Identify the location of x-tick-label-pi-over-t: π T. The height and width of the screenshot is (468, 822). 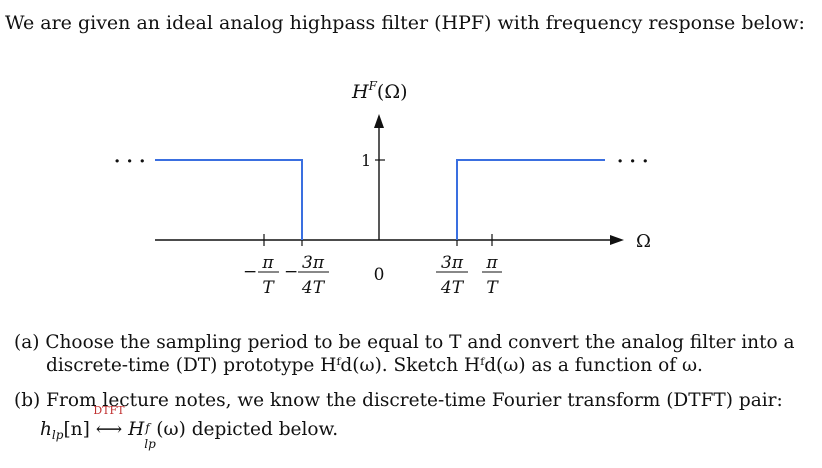
(492, 275).